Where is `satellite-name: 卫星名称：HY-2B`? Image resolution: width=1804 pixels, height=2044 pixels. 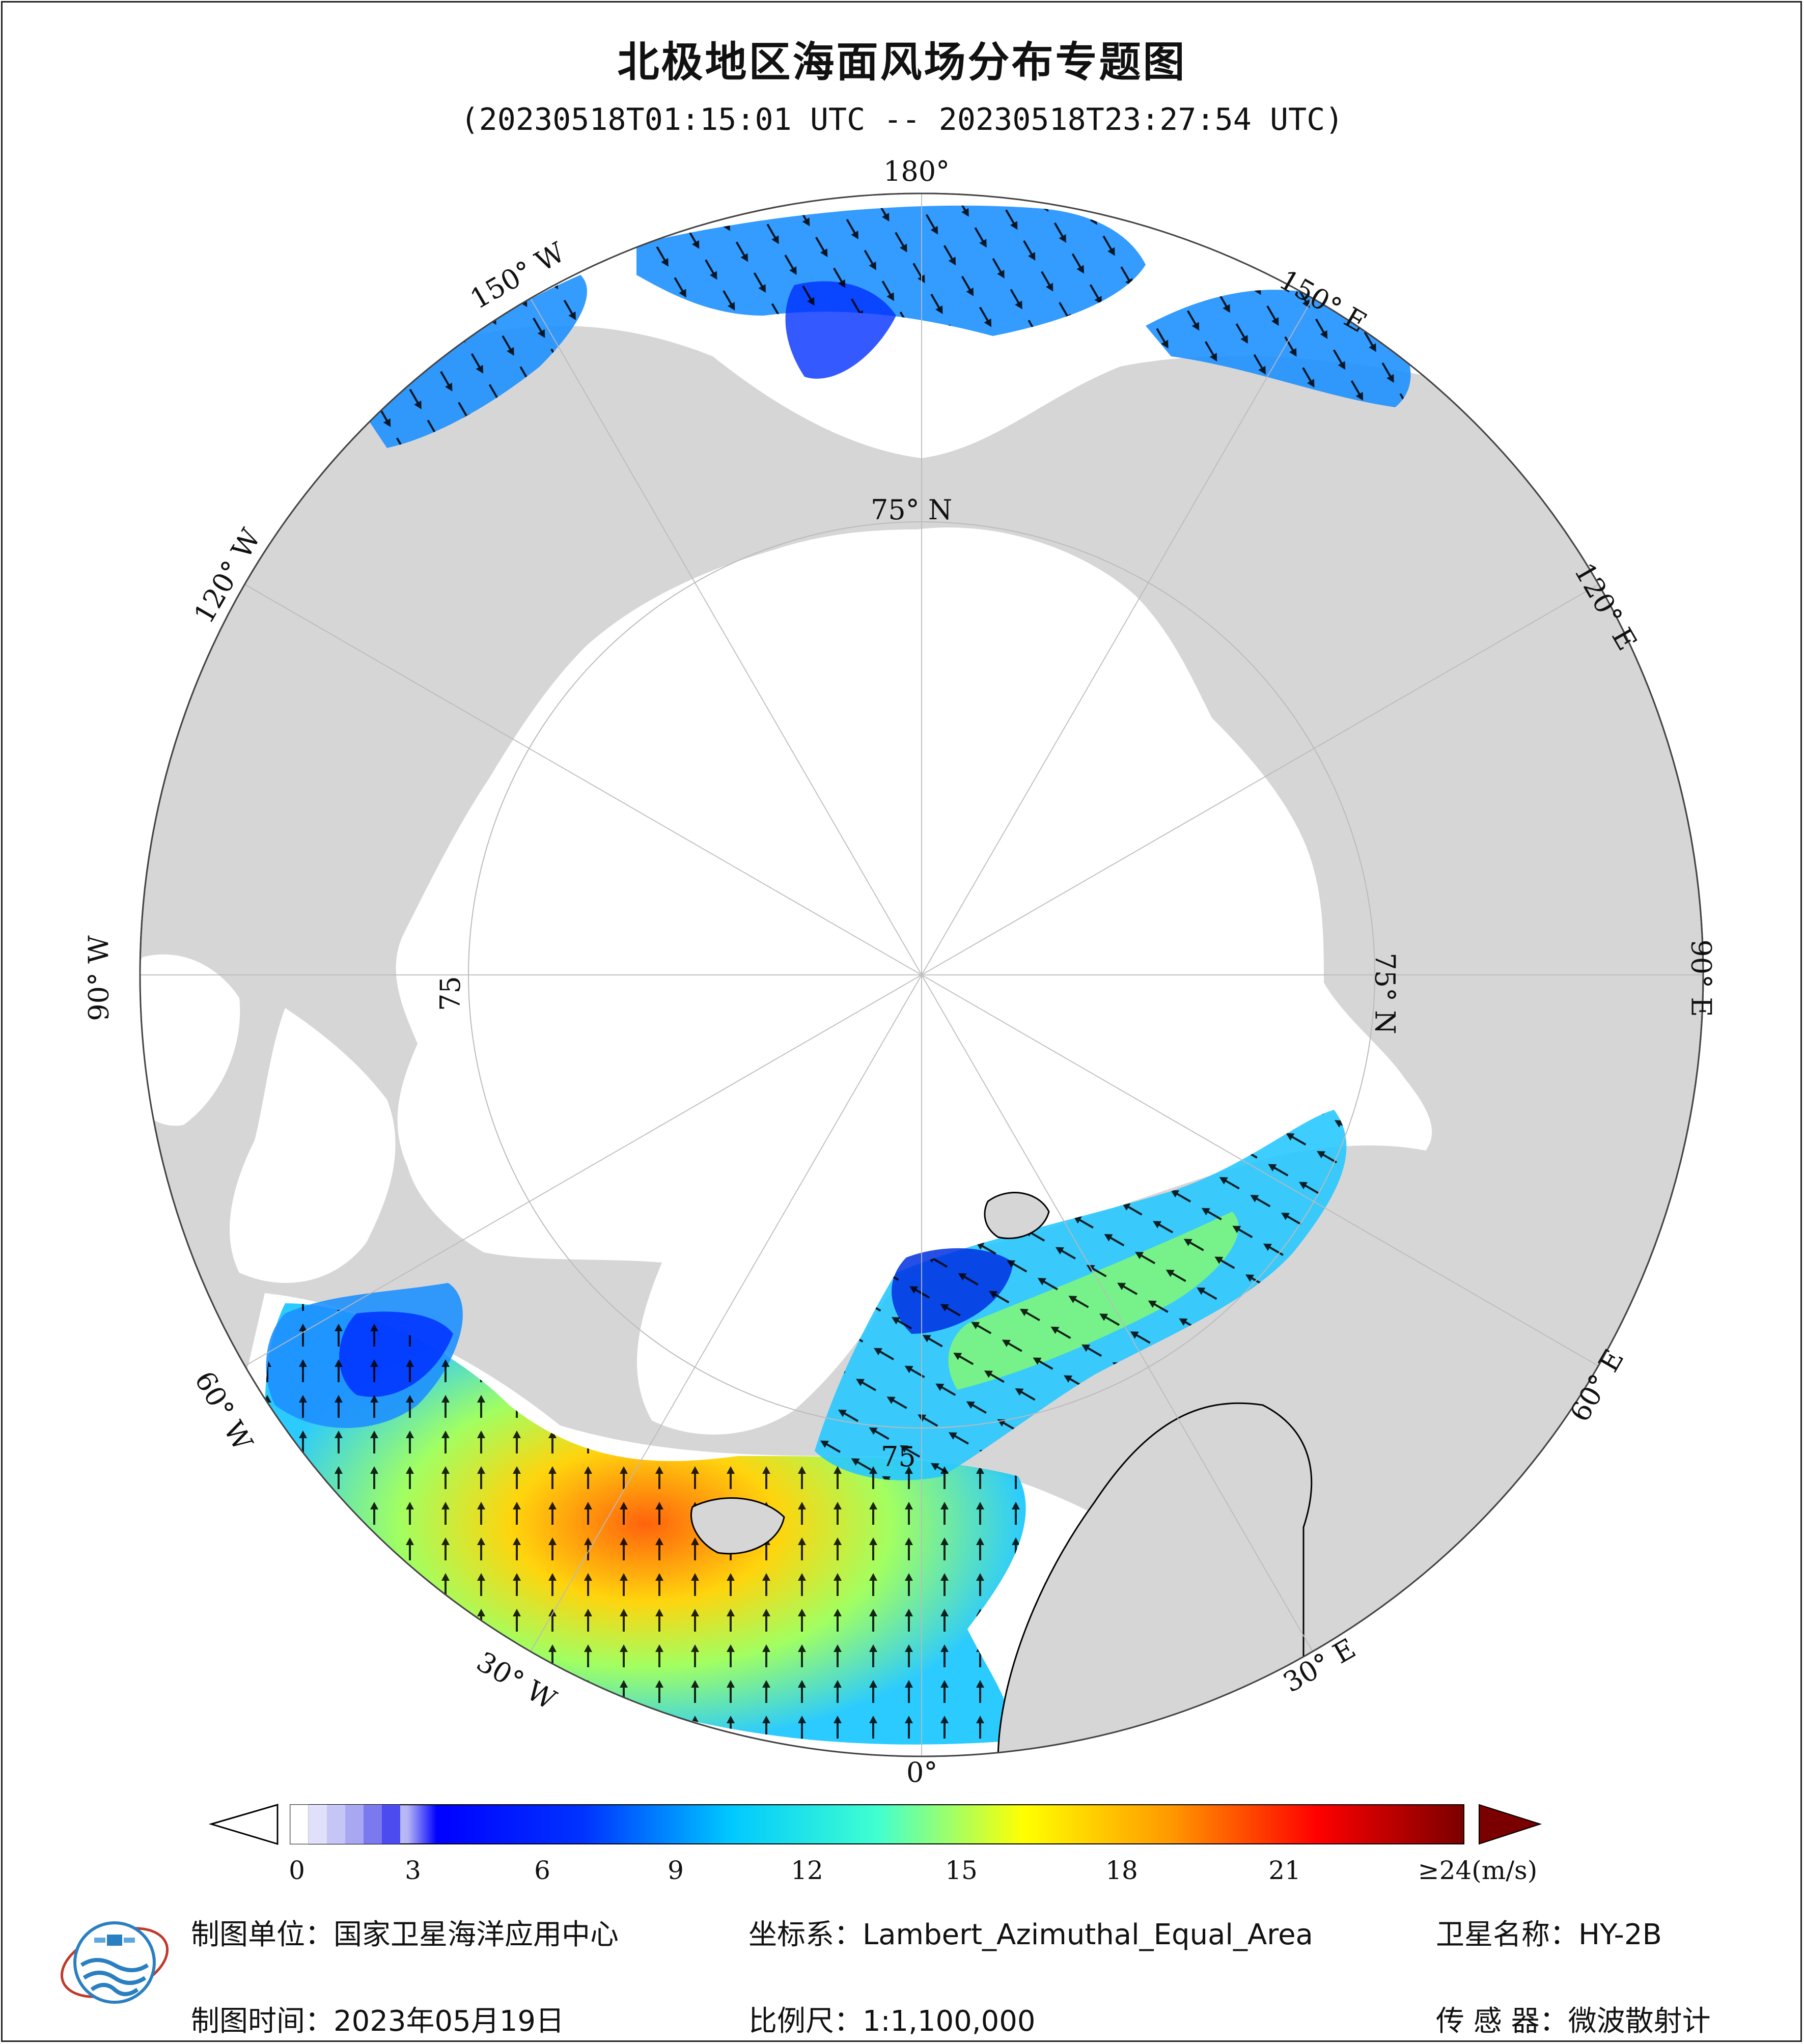 satellite-name: 卫星名称：HY-2B is located at coordinates (1549, 1934).